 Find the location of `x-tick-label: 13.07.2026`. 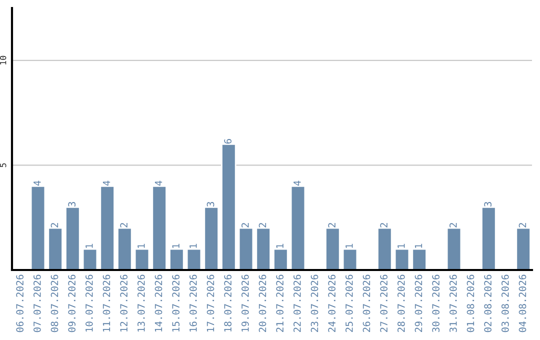

x-tick-label: 13.07.2026 is located at coordinates (141, 303).